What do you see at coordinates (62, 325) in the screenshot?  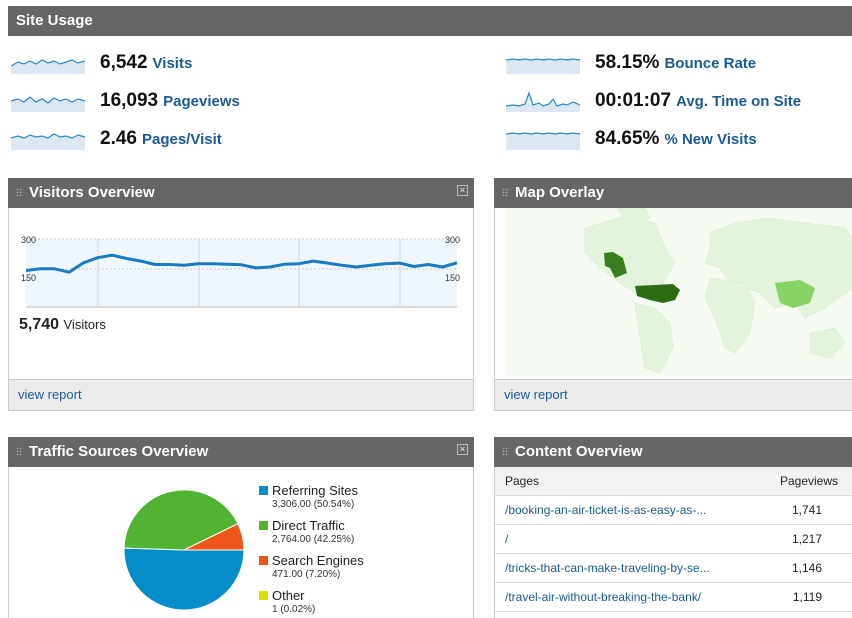 I see `visitors-total: 5,740 Visitors` at bounding box center [62, 325].